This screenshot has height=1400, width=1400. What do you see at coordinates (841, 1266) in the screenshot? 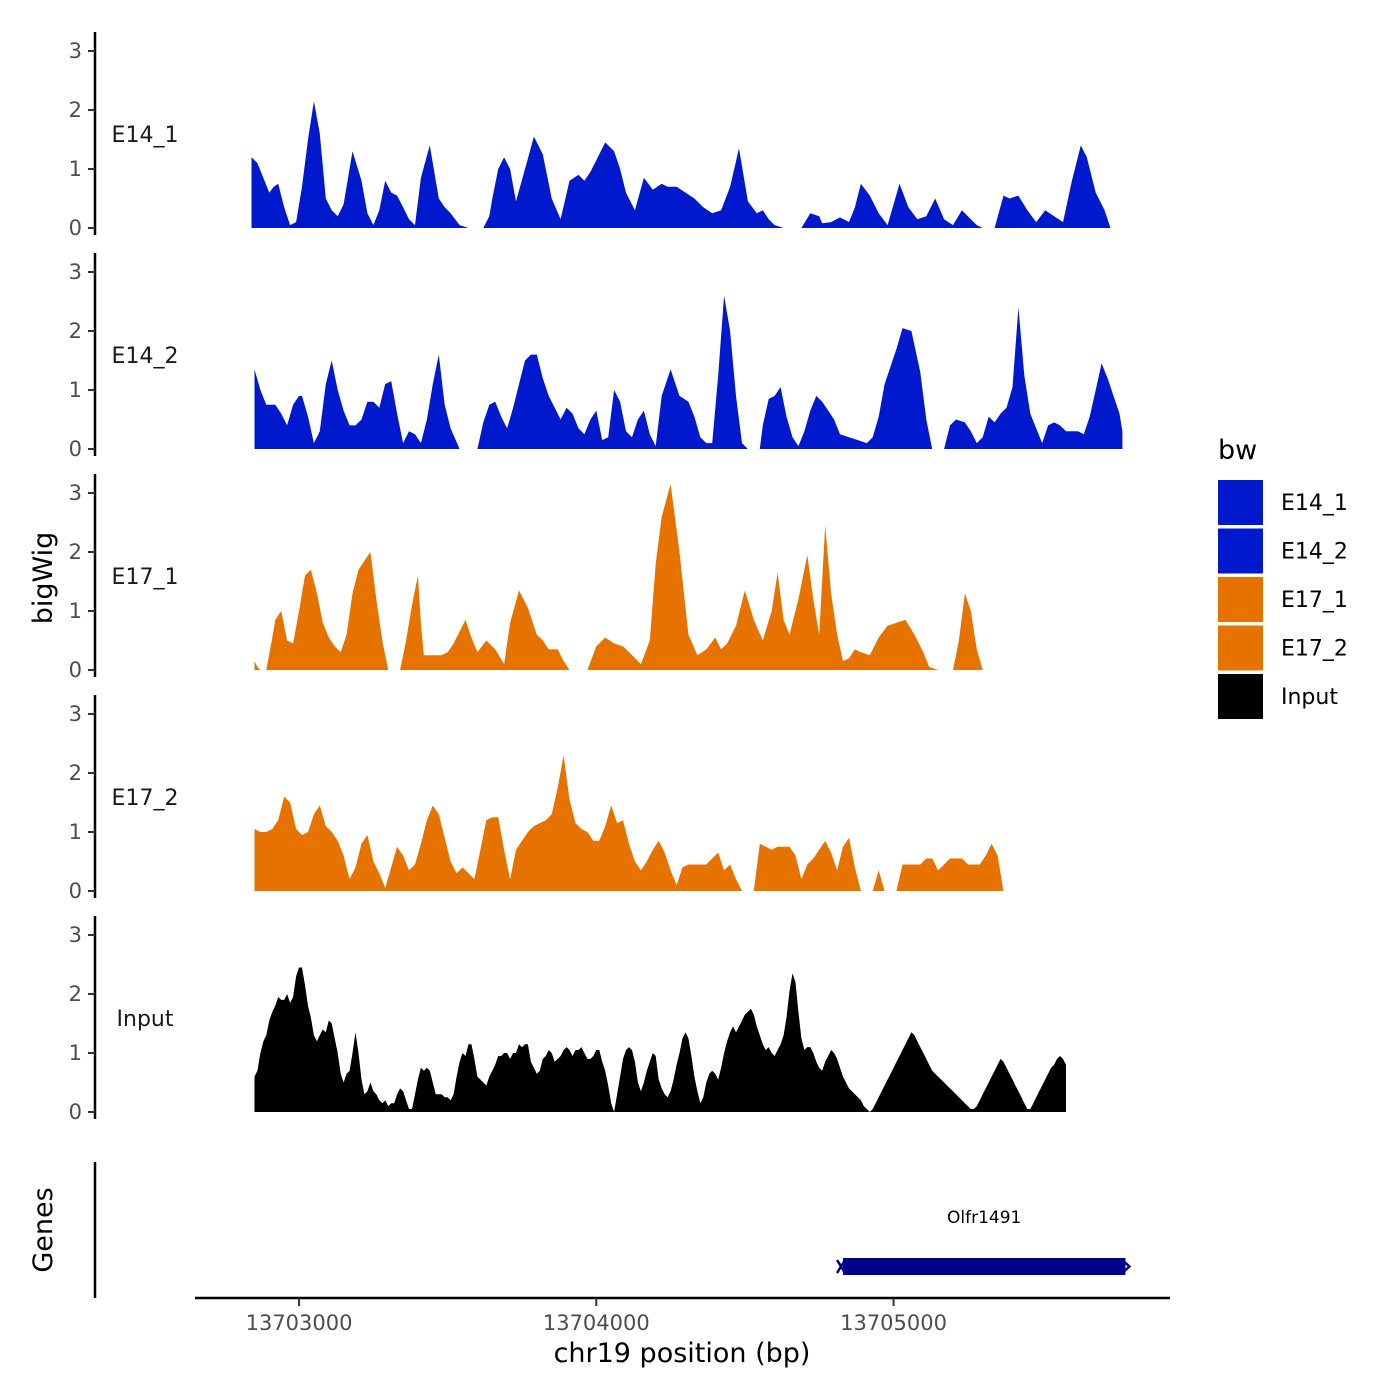
I see `gene-start-marker` at bounding box center [841, 1266].